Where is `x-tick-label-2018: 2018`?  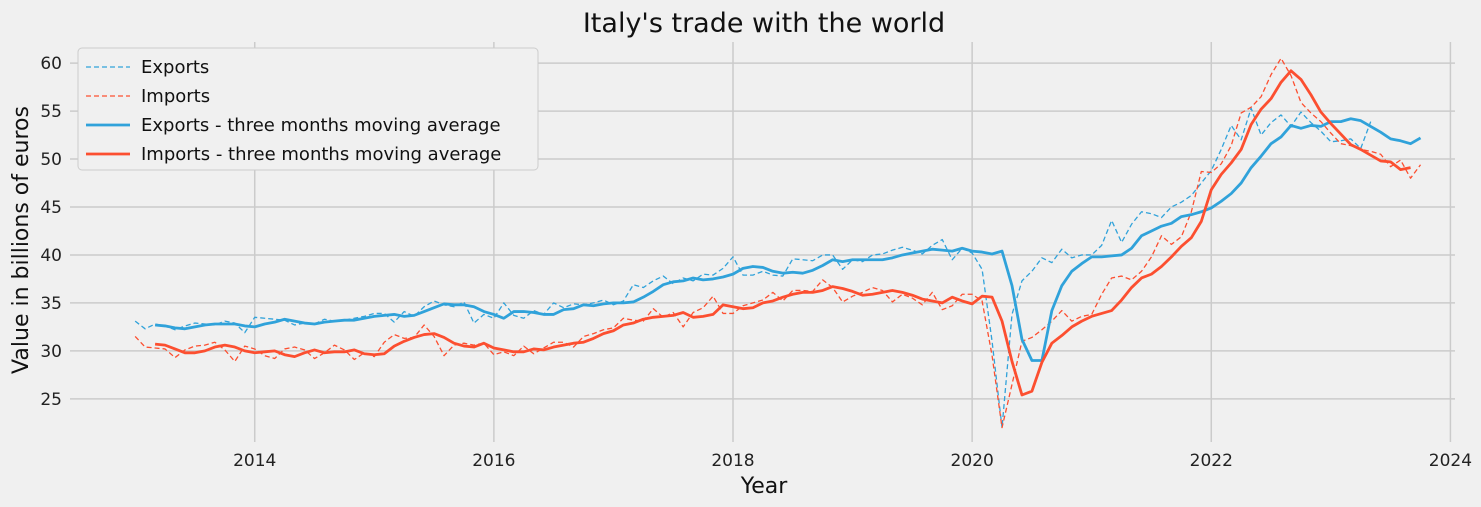 x-tick-label-2018: 2018 is located at coordinates (732, 461).